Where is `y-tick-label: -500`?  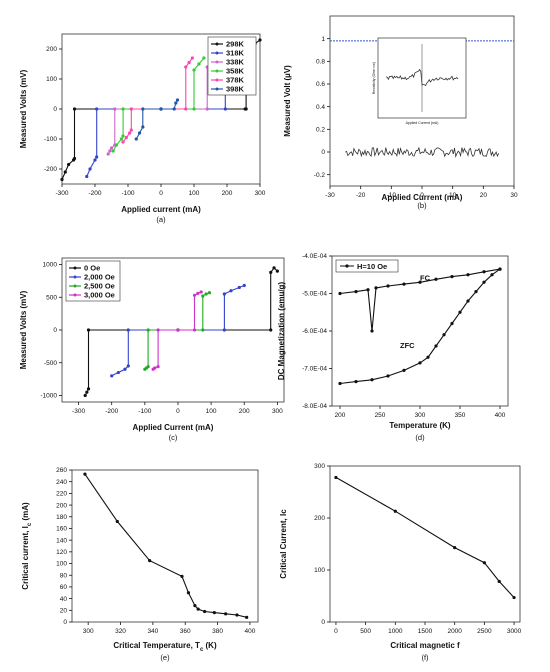
y-tick-label: -500 is located at coordinates (50, 363).